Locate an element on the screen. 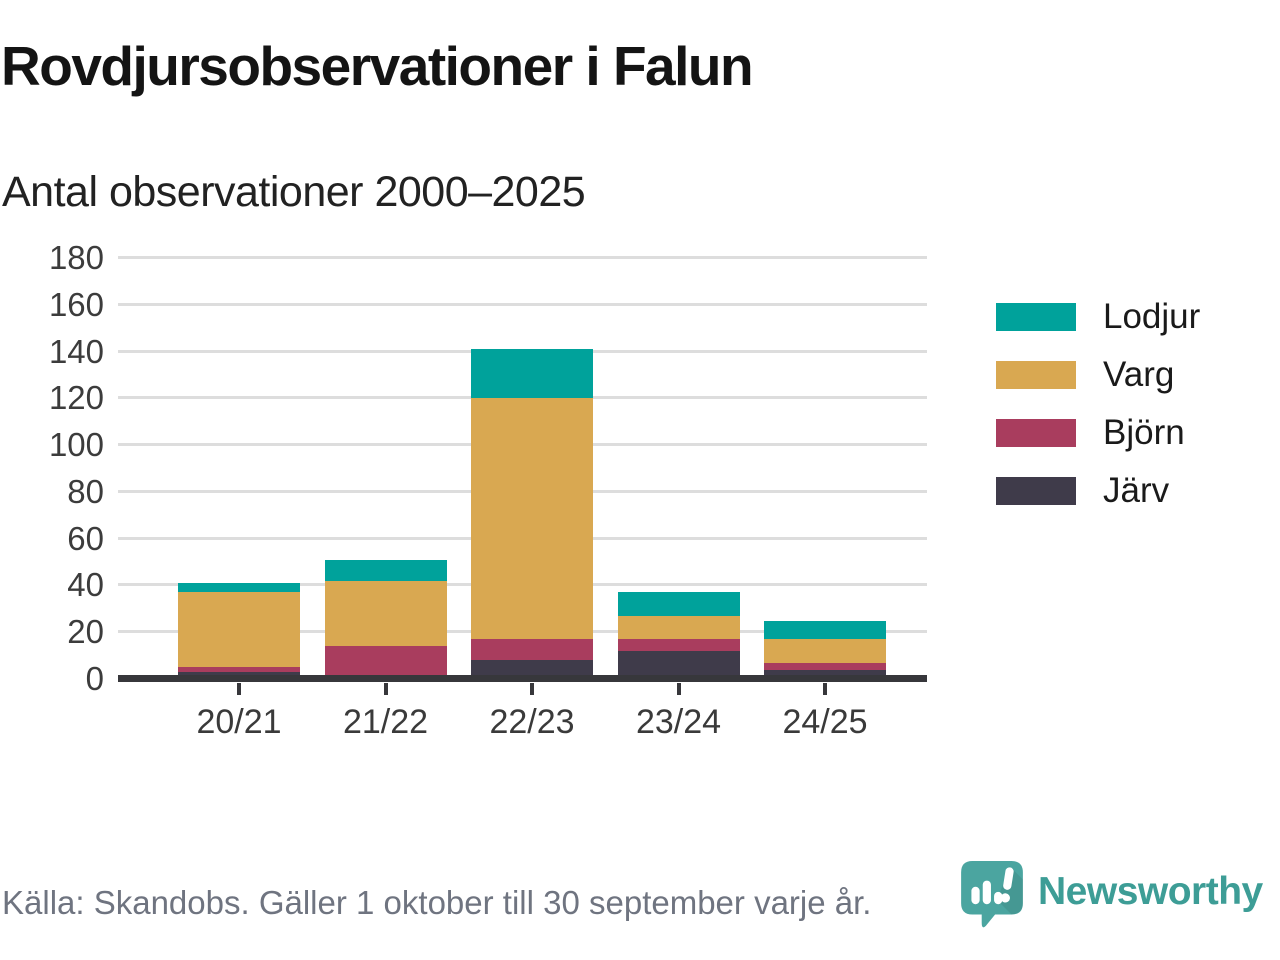 The height and width of the screenshot is (960, 1280). legend-item-björn: Björn is located at coordinates (1098, 432).